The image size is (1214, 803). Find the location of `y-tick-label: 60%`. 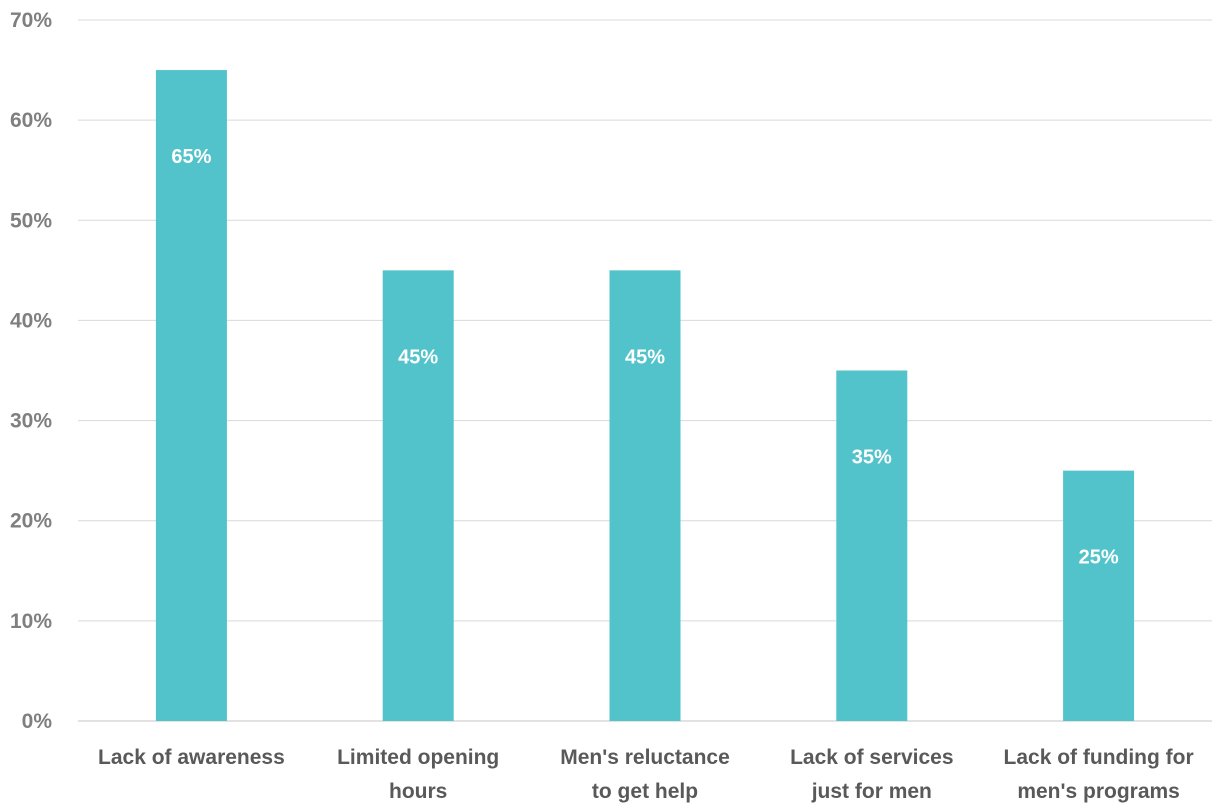

y-tick-label: 60% is located at coordinates (31, 120).